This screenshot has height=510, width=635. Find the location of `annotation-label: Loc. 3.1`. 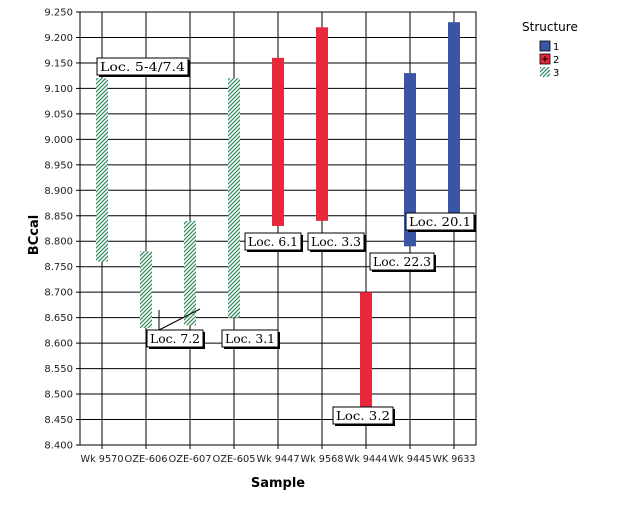

annotation-label: Loc. 3.1 is located at coordinates (250, 339).